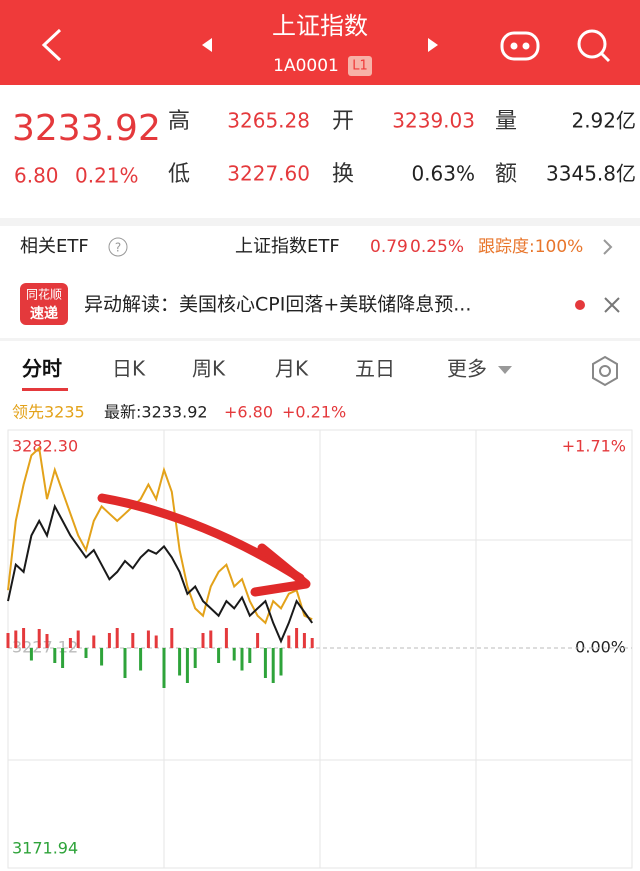 The width and height of the screenshot is (640, 871). Describe the element at coordinates (594, 46) in the screenshot. I see `search-icon` at that location.